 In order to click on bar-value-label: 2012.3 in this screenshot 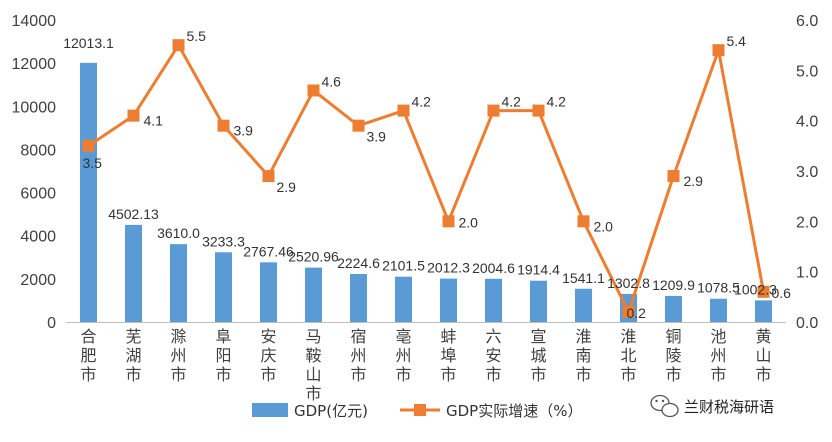, I will do `click(448, 268)`.